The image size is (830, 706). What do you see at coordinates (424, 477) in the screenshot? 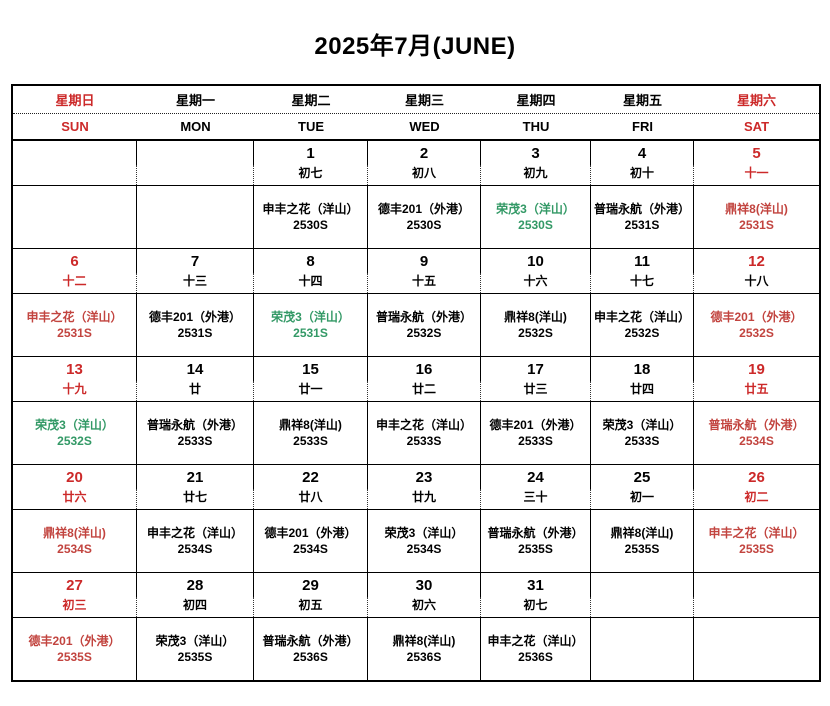
I see `date-number: 23` at bounding box center [424, 477].